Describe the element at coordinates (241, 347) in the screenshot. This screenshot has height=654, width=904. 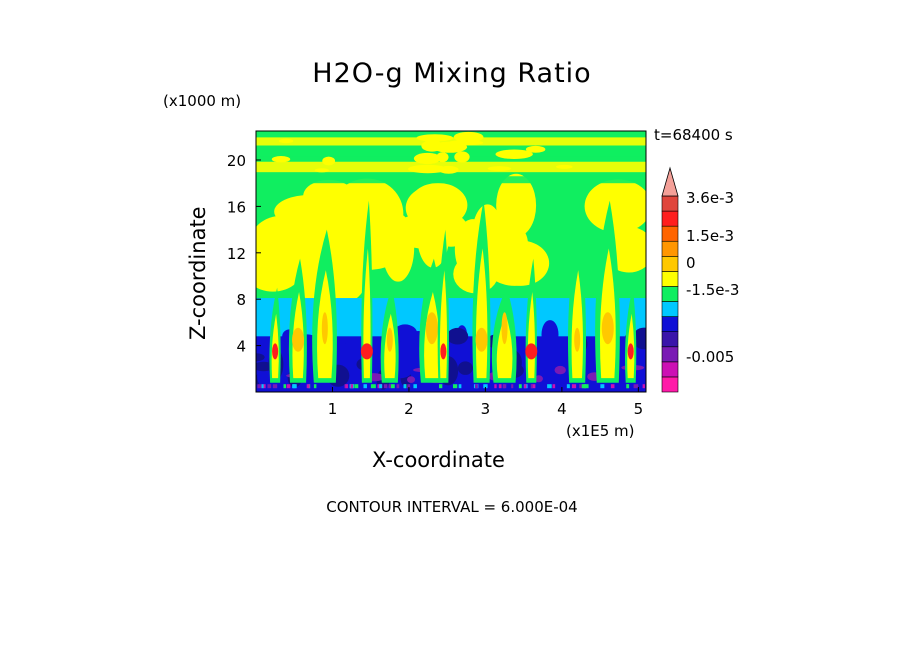
I see `y-tick-label: 4` at that location.